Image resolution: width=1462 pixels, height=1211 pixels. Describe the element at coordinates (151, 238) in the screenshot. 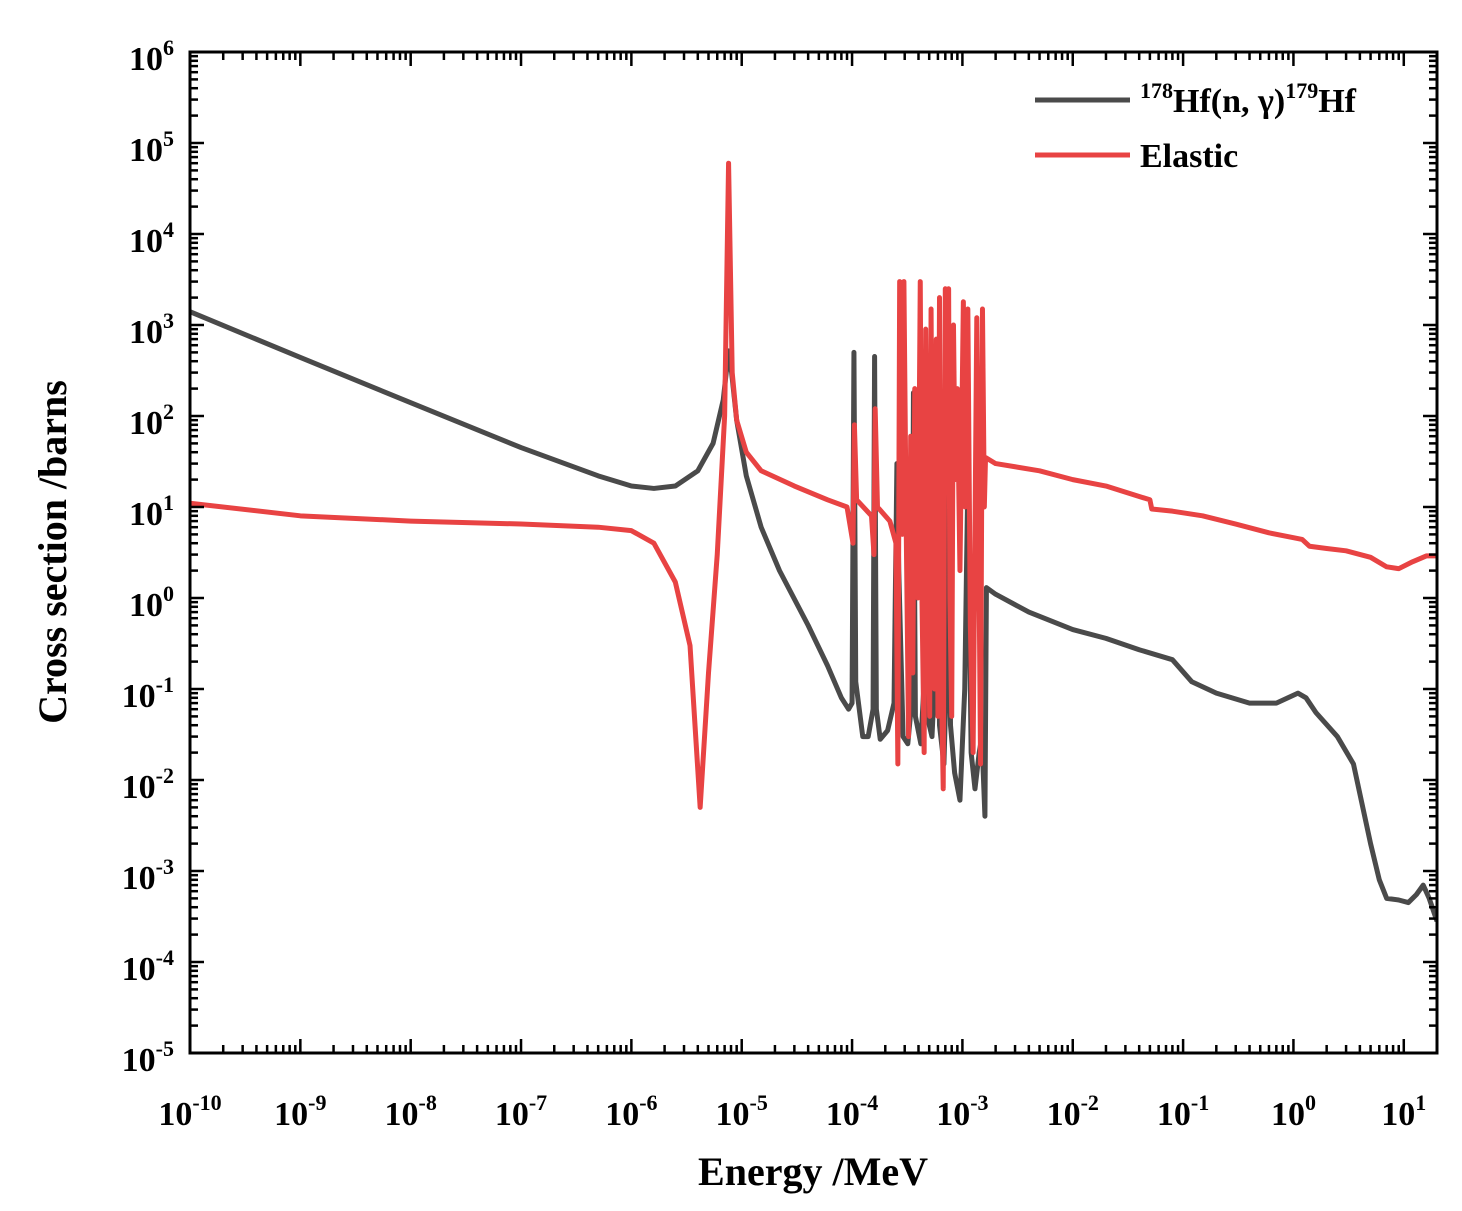

I see `y-tick-label: 10⁴` at that location.